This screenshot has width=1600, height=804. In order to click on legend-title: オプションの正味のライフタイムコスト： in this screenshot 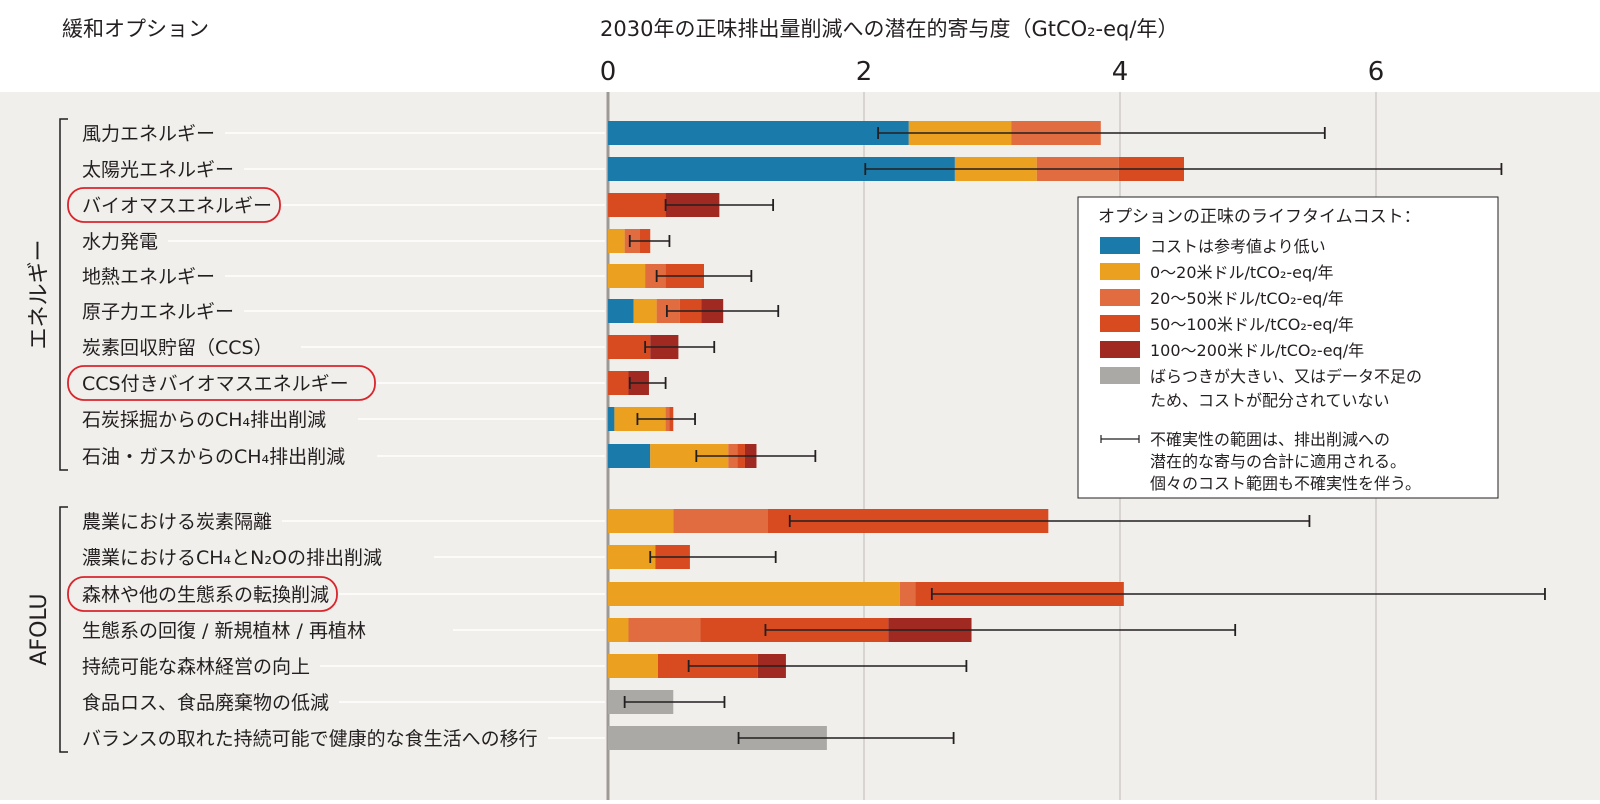, I will do `click(1259, 217)`.